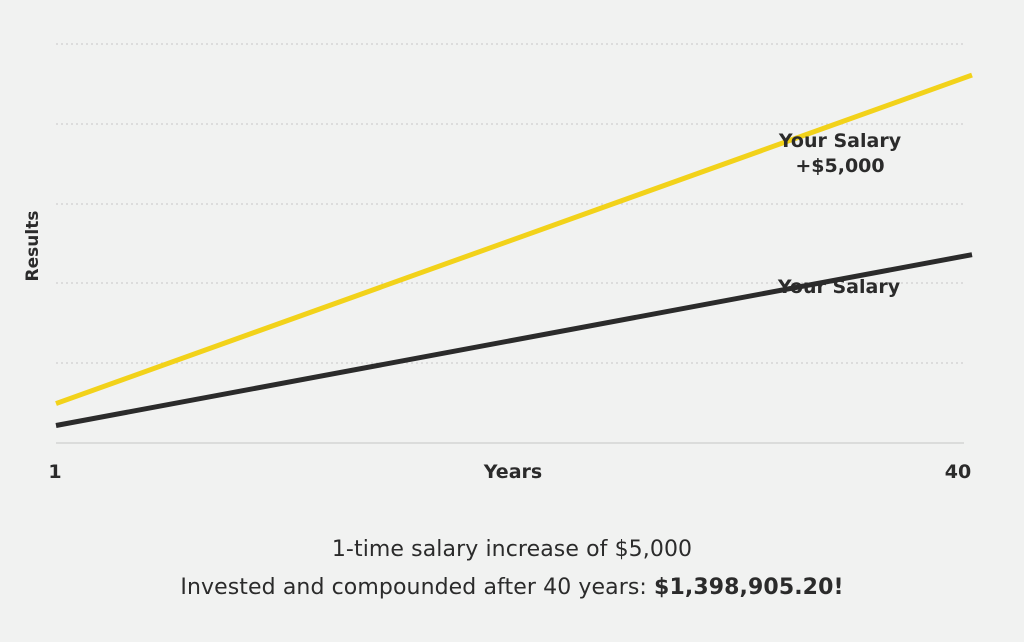 This screenshot has width=1024, height=642. Describe the element at coordinates (839, 214) in the screenshot. I see `series-labels: Your Salary +$5,000 Your Salary` at that location.